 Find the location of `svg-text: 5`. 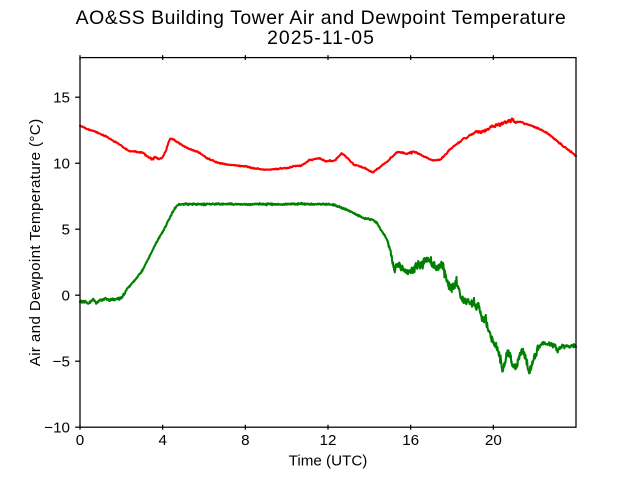

svg-text: 5 is located at coordinates (66, 230).